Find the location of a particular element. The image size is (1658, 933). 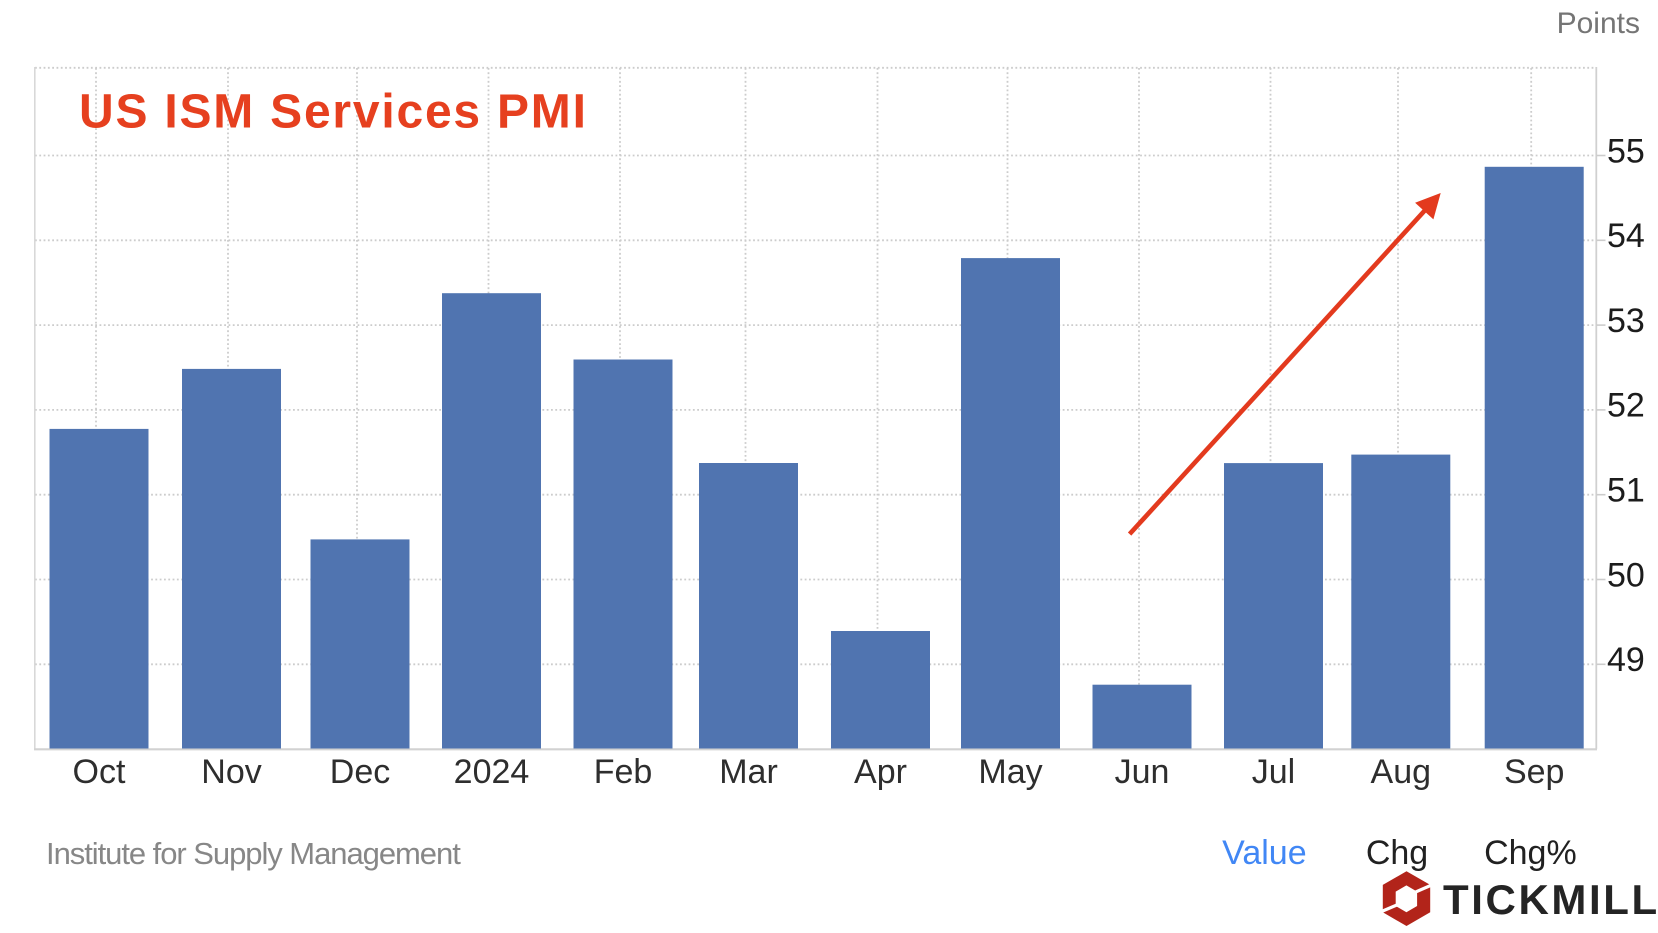

svg-text: 2024 is located at coordinates (492, 772).